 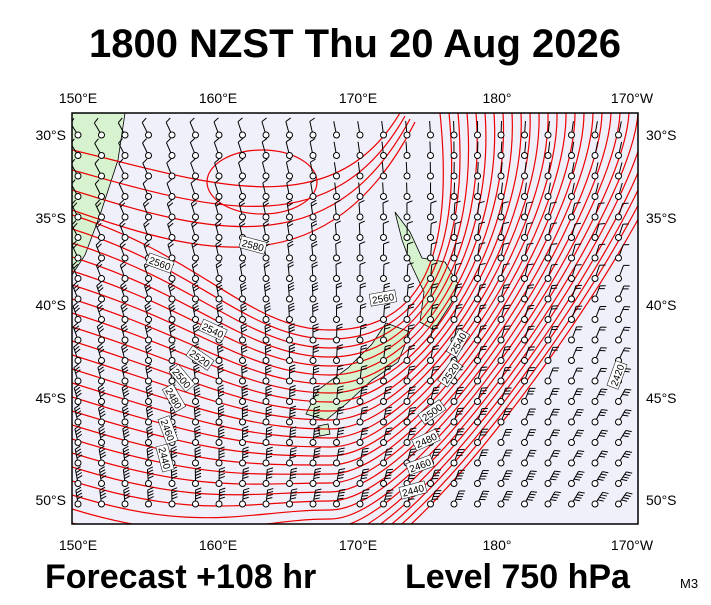 What do you see at coordinates (497, 545) in the screenshot?
I see `lon-label-bottom: 180°` at bounding box center [497, 545].